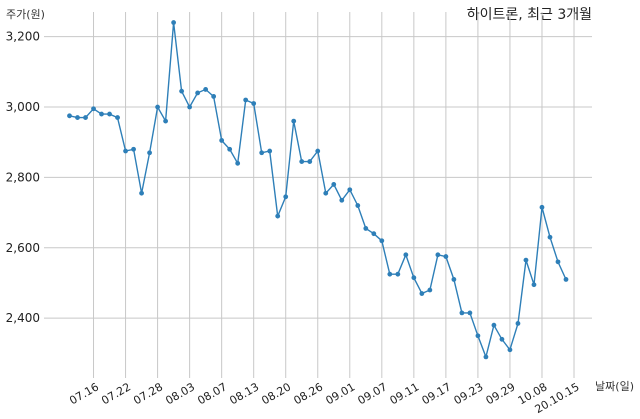 The height and width of the screenshot is (419, 640). I want to click on y-axis-label: 주가(원), so click(25, 14).